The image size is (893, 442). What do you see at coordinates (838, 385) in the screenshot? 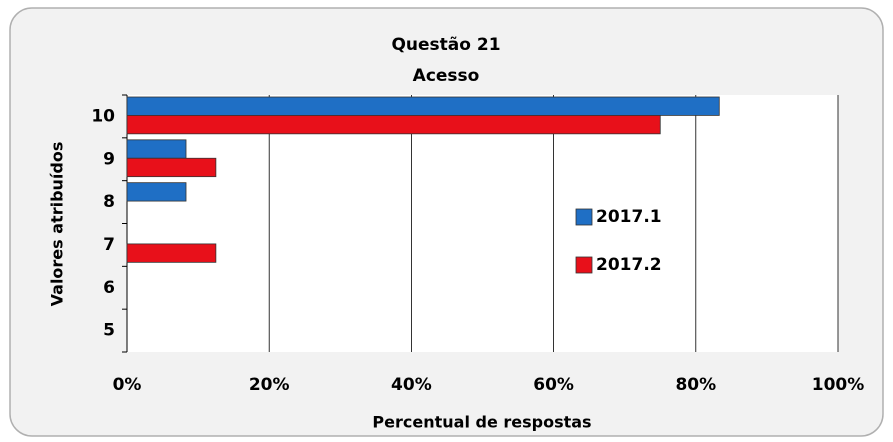
I see `x-tick-label: 100%` at bounding box center [838, 385].